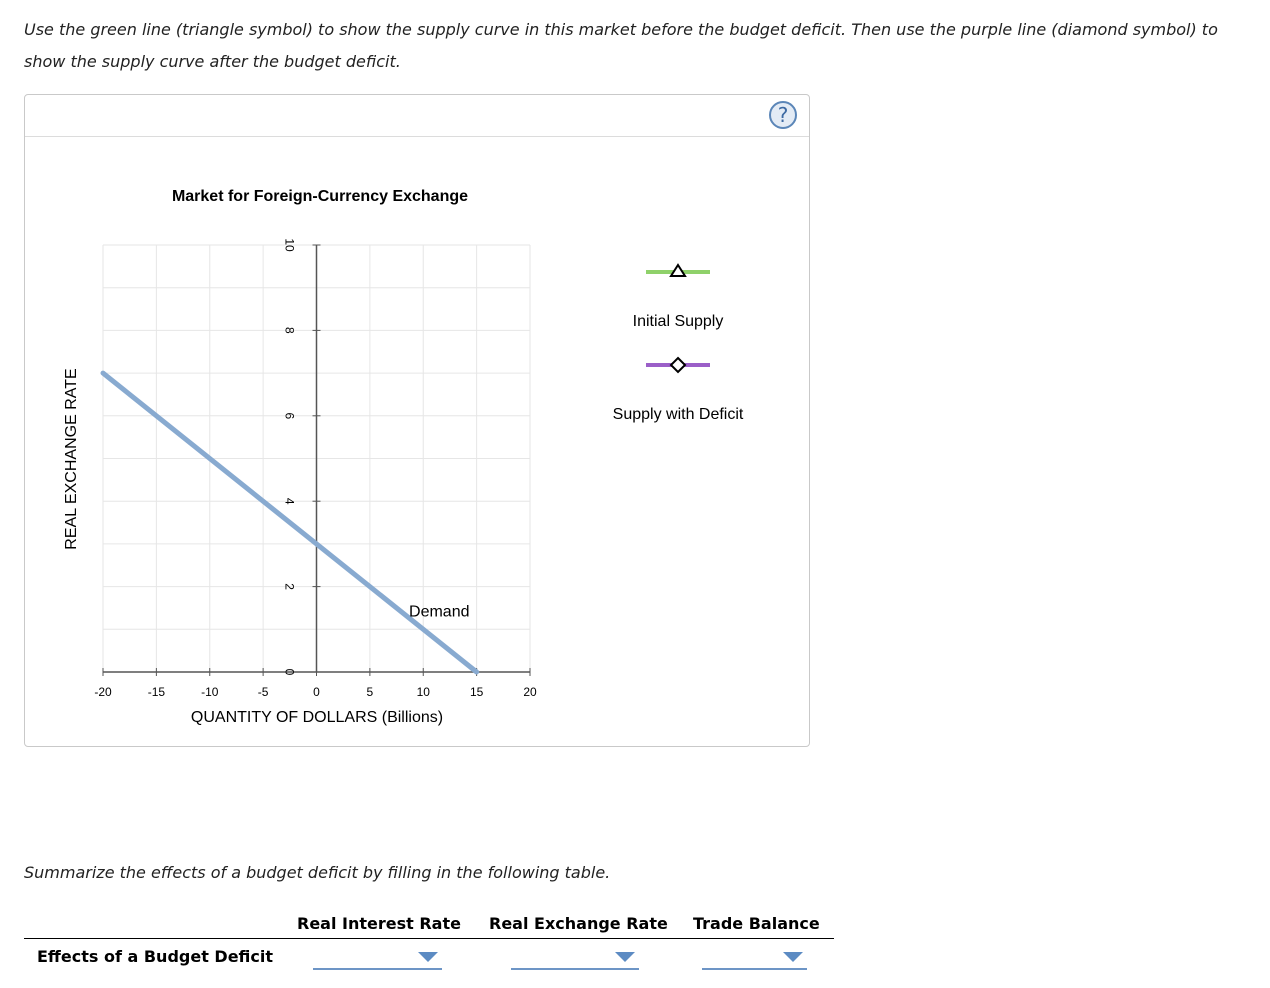 This screenshot has height=988, width=1270. What do you see at coordinates (71, 458) in the screenshot?
I see `y-axis-label: REAL EXCHANGE RATE` at bounding box center [71, 458].